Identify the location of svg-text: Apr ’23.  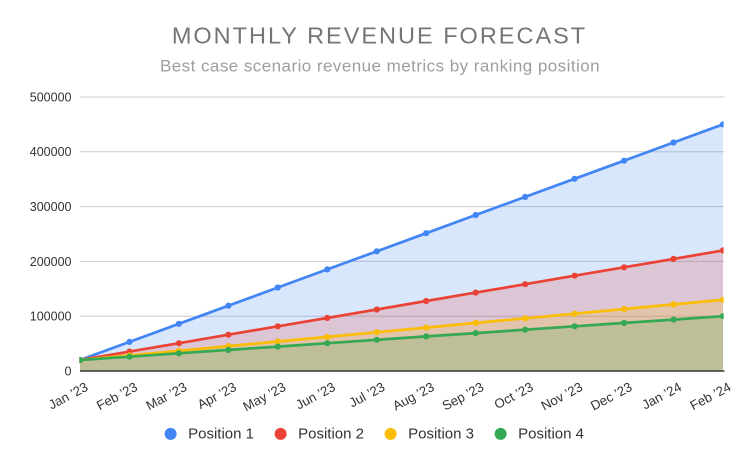
(217, 395).